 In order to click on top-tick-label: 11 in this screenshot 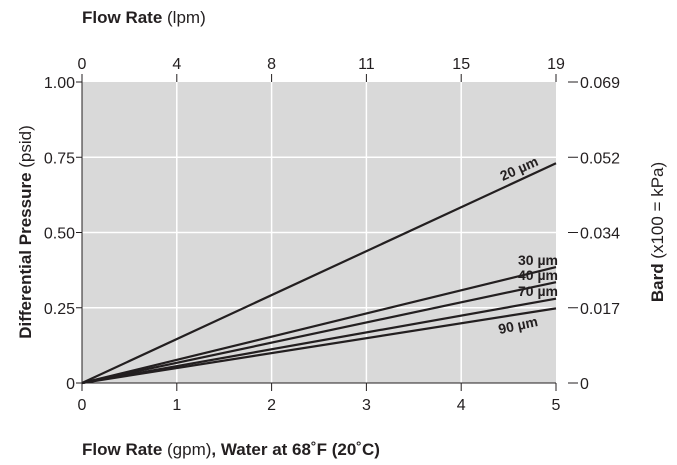, I will do `click(366, 64)`.